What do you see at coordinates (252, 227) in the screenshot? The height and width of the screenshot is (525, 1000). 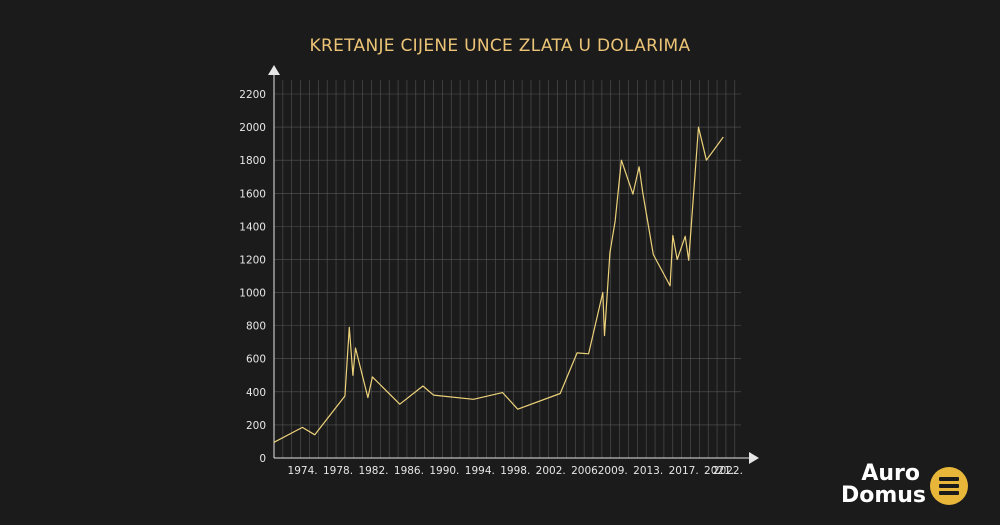 I see `y-tick-label: 1400` at bounding box center [252, 227].